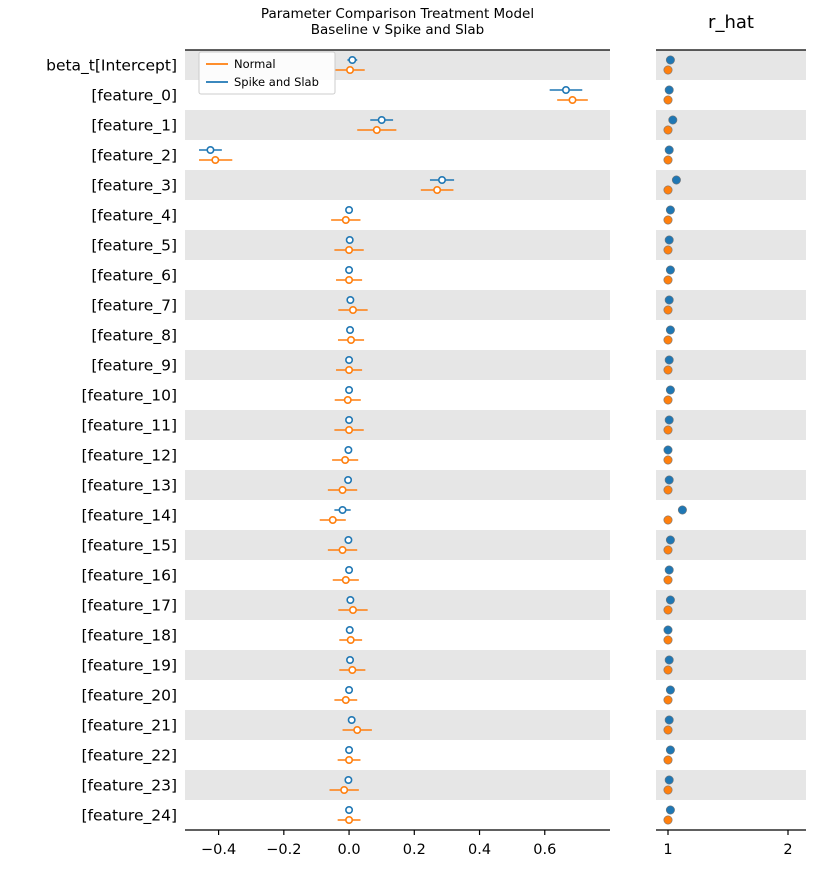  I want to click on row-label: [feature_13], so click(129, 486).